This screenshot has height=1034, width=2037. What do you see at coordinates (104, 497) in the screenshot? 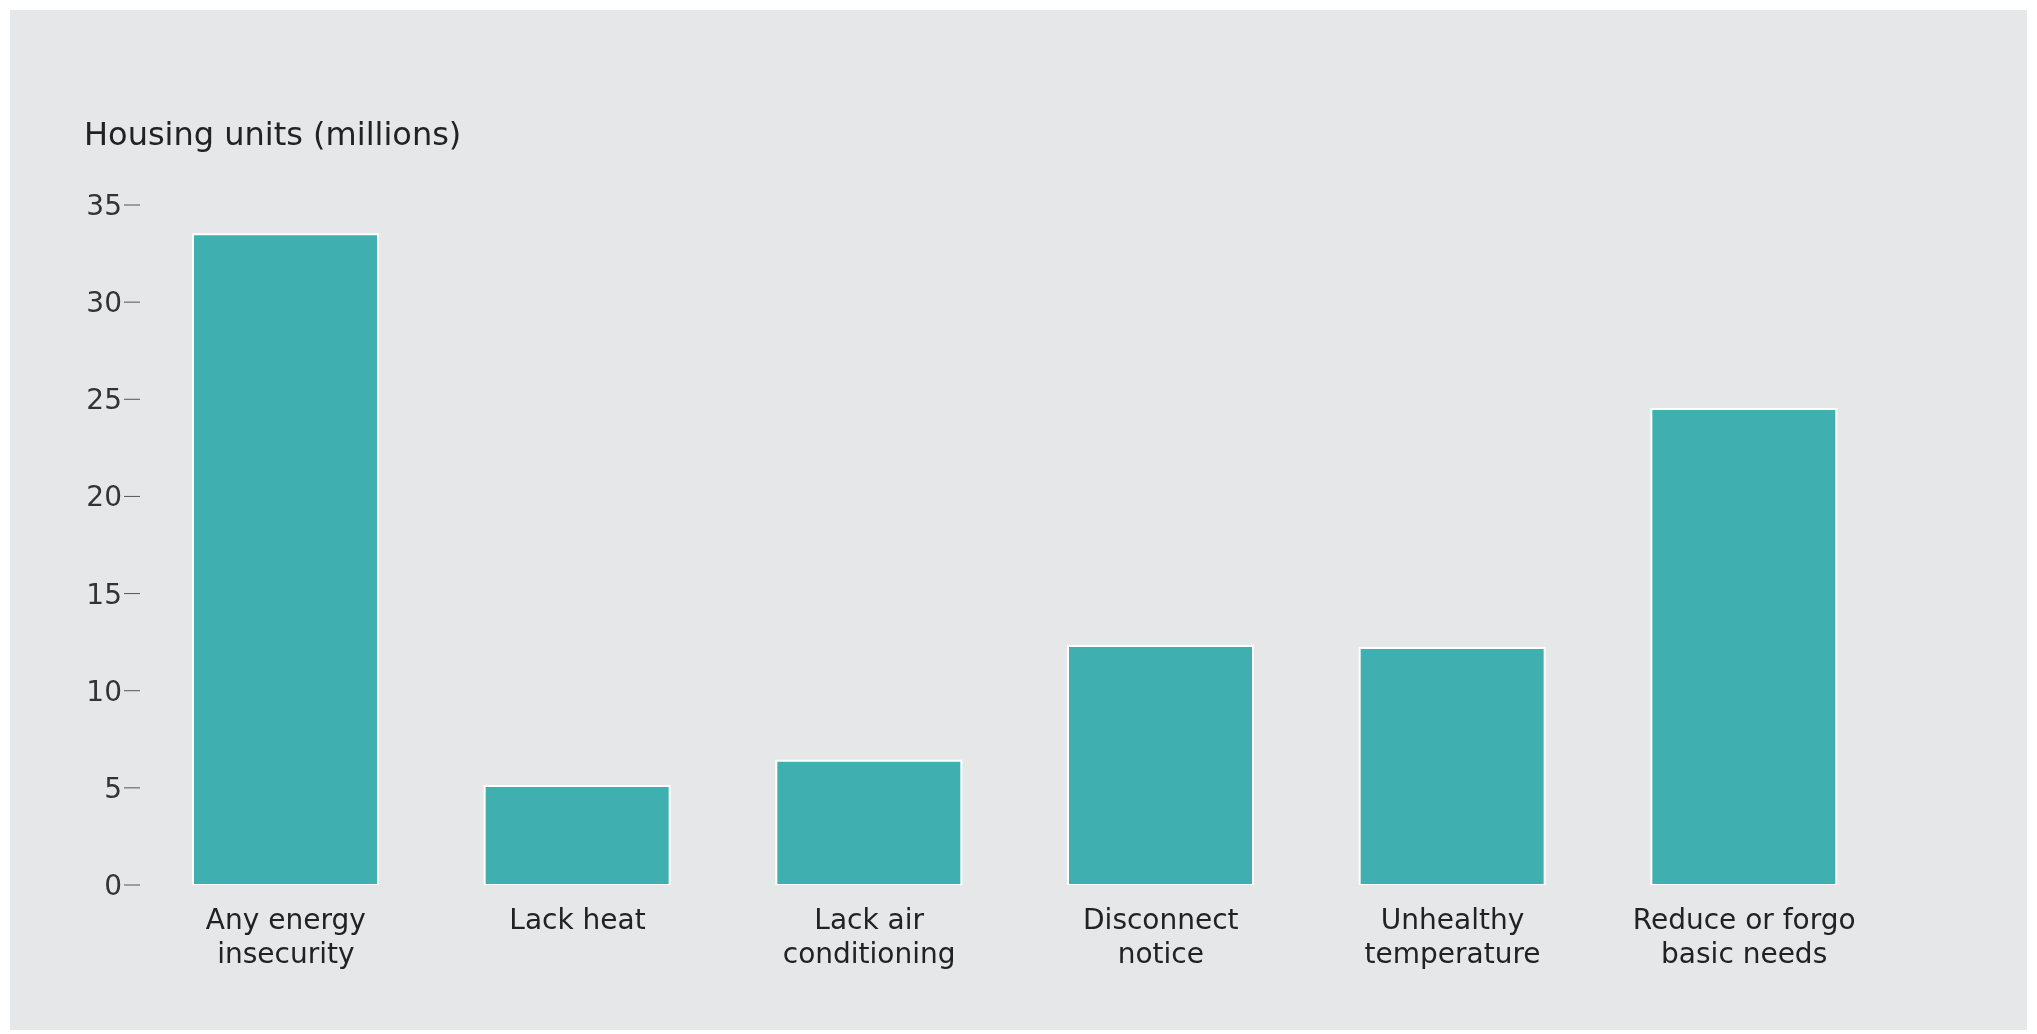
I see `y-tick-label: 20` at bounding box center [104, 497].